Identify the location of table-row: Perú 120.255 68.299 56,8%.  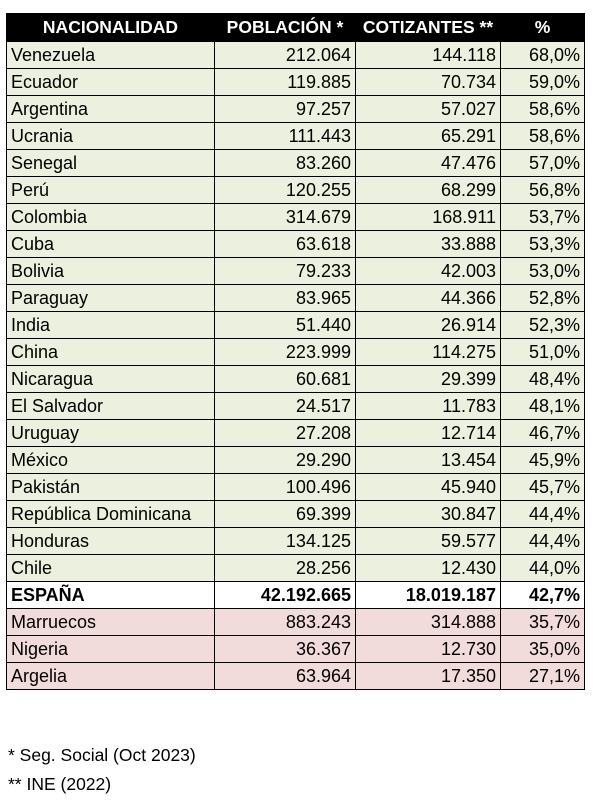
(295, 190).